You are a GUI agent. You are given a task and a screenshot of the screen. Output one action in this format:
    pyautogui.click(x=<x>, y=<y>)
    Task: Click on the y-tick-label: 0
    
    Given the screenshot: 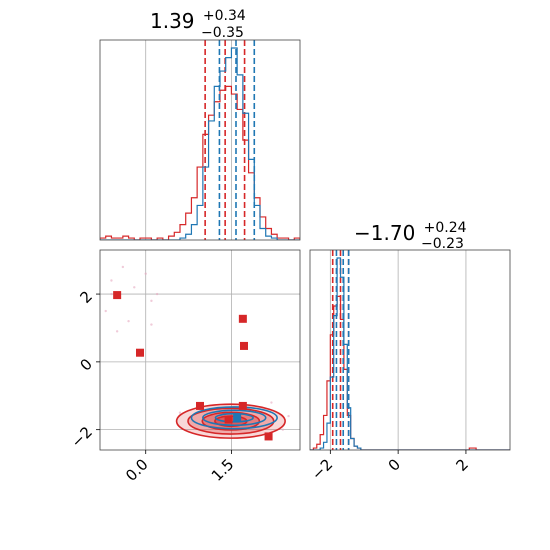 What is the action you would take?
    pyautogui.click(x=86, y=364)
    